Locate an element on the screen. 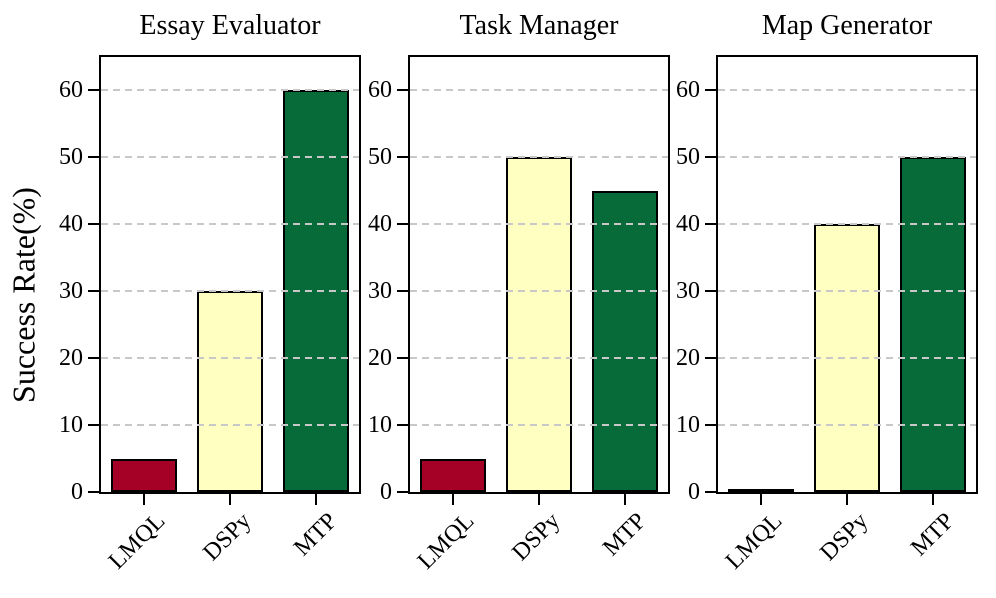 The image size is (996, 598). subplot-title-map-generator: Map Generator is located at coordinates (847, 25).